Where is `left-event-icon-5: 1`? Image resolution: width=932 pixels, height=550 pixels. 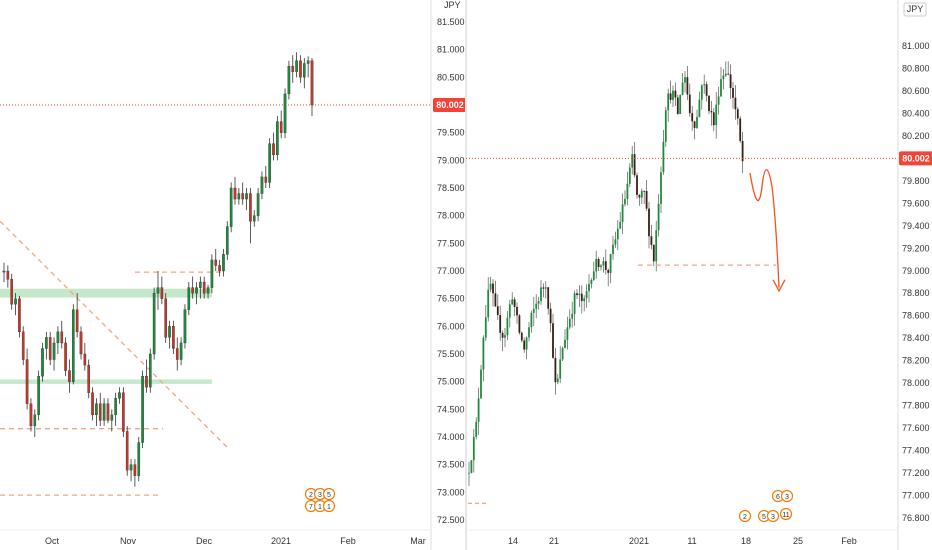 left-event-icon-5: 1 is located at coordinates (329, 506).